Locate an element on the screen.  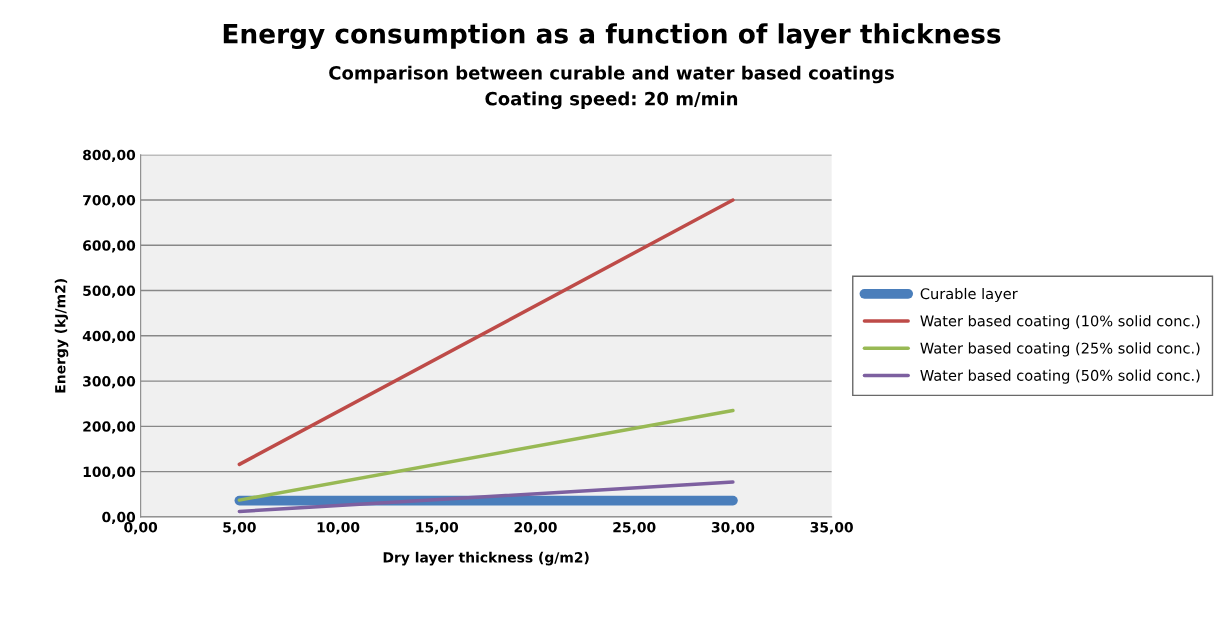
y-tick-label: 600,00 is located at coordinates (109, 246).